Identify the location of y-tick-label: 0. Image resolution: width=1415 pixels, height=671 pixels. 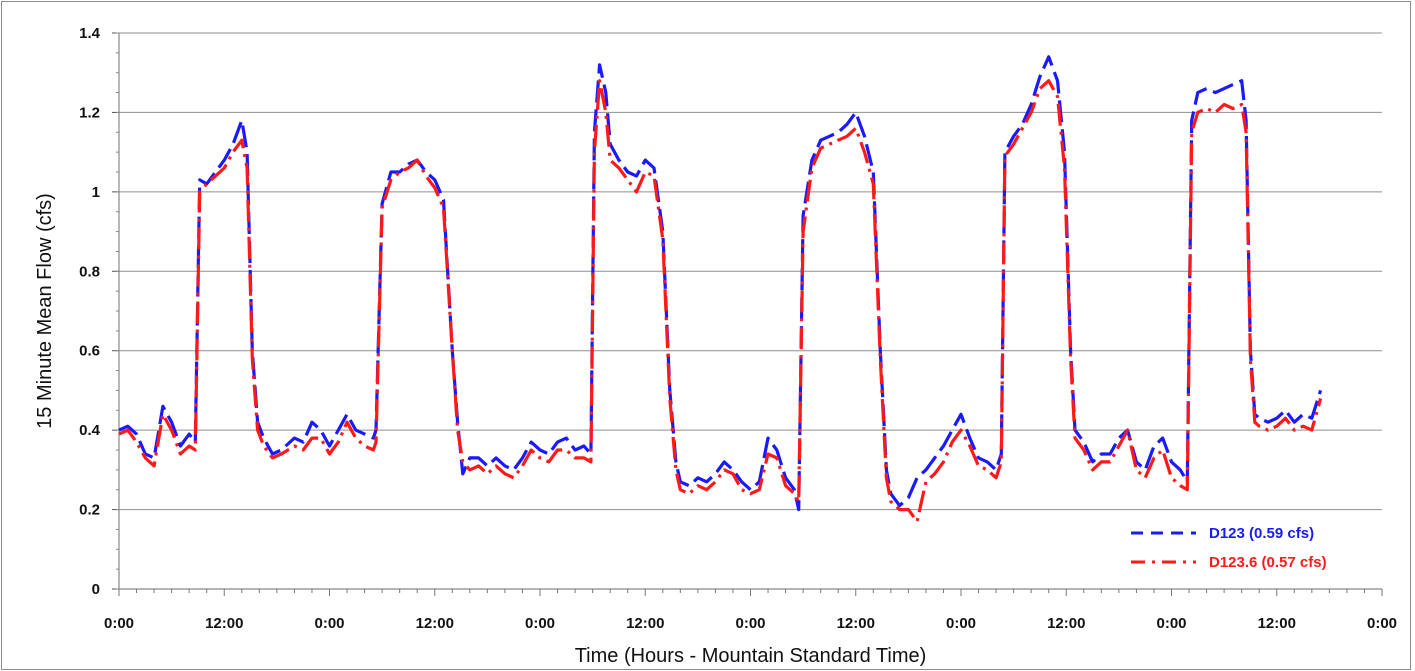
(96, 589).